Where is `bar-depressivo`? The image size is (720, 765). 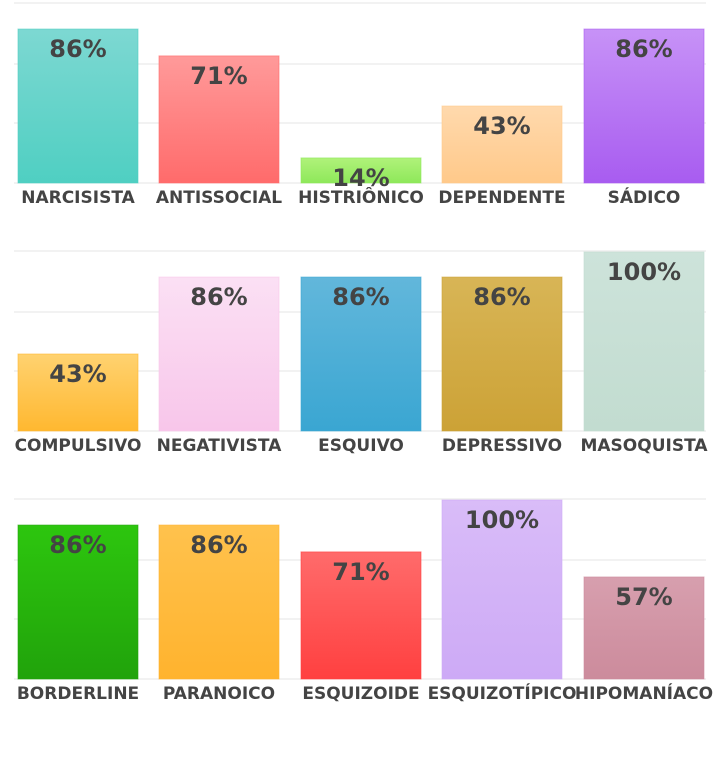 bar-depressivo is located at coordinates (502, 354).